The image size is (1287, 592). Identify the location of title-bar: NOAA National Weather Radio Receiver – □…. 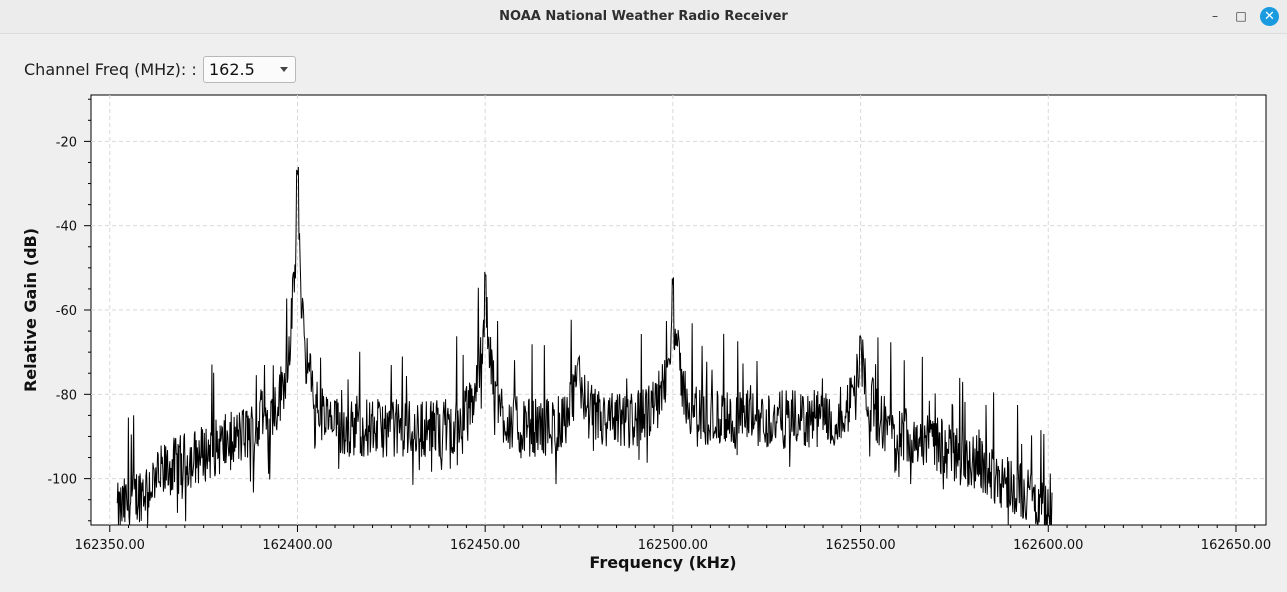
(643, 17).